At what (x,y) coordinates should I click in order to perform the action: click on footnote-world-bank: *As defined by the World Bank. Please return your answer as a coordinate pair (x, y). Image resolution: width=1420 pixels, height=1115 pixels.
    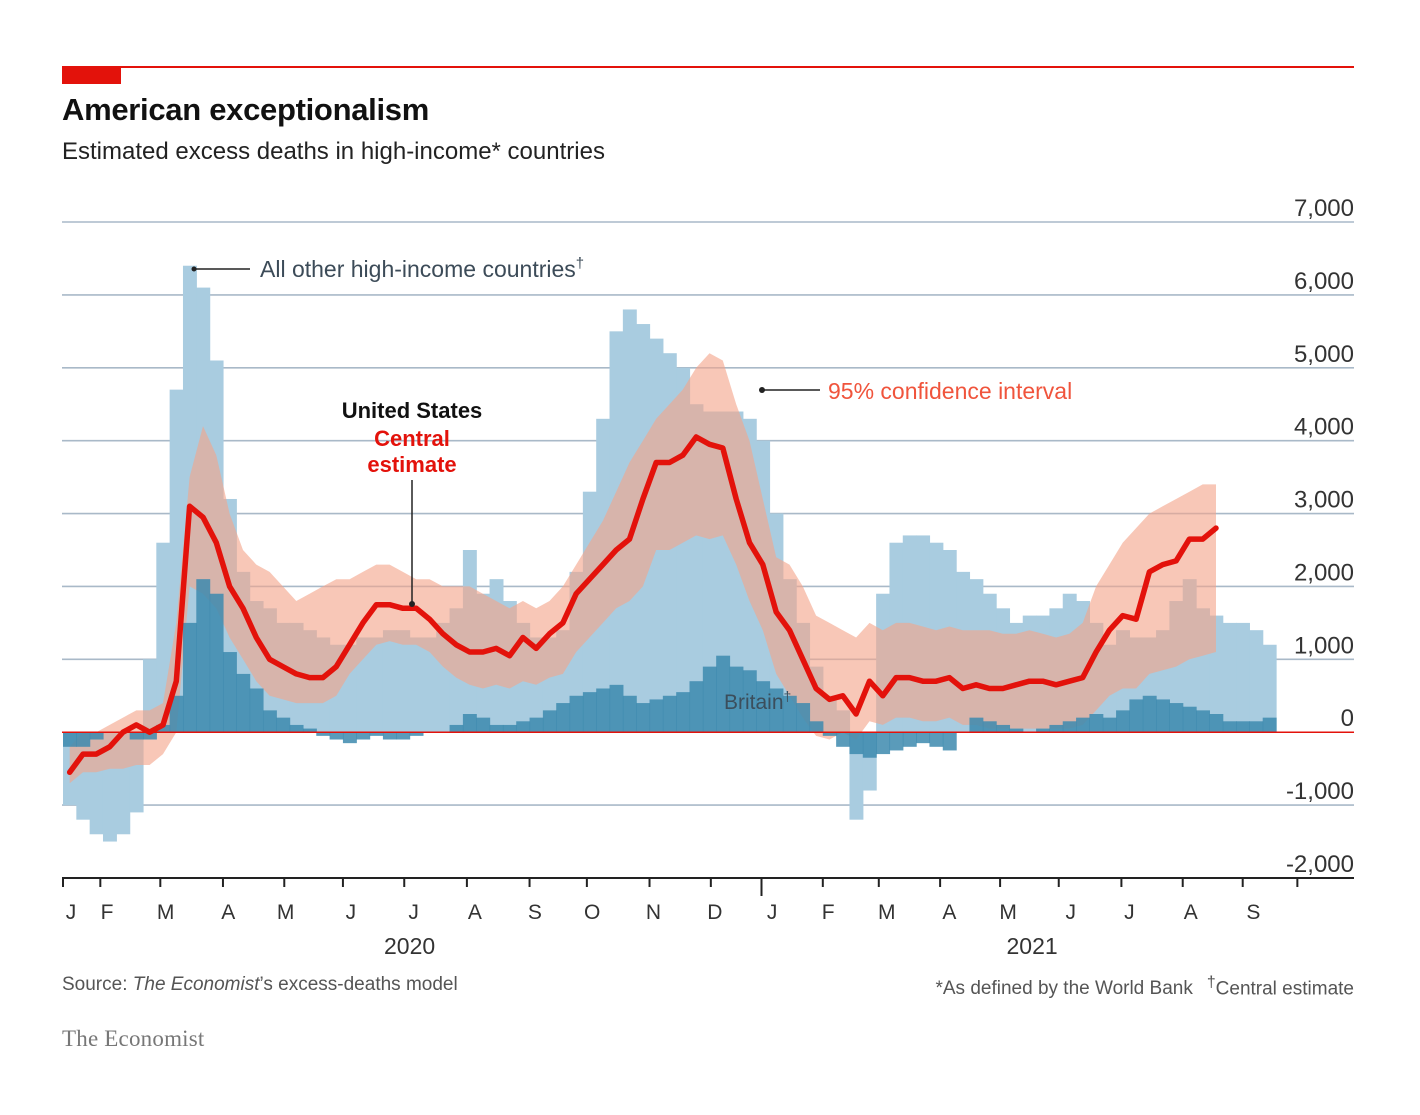
    Looking at the image, I should click on (1064, 989).